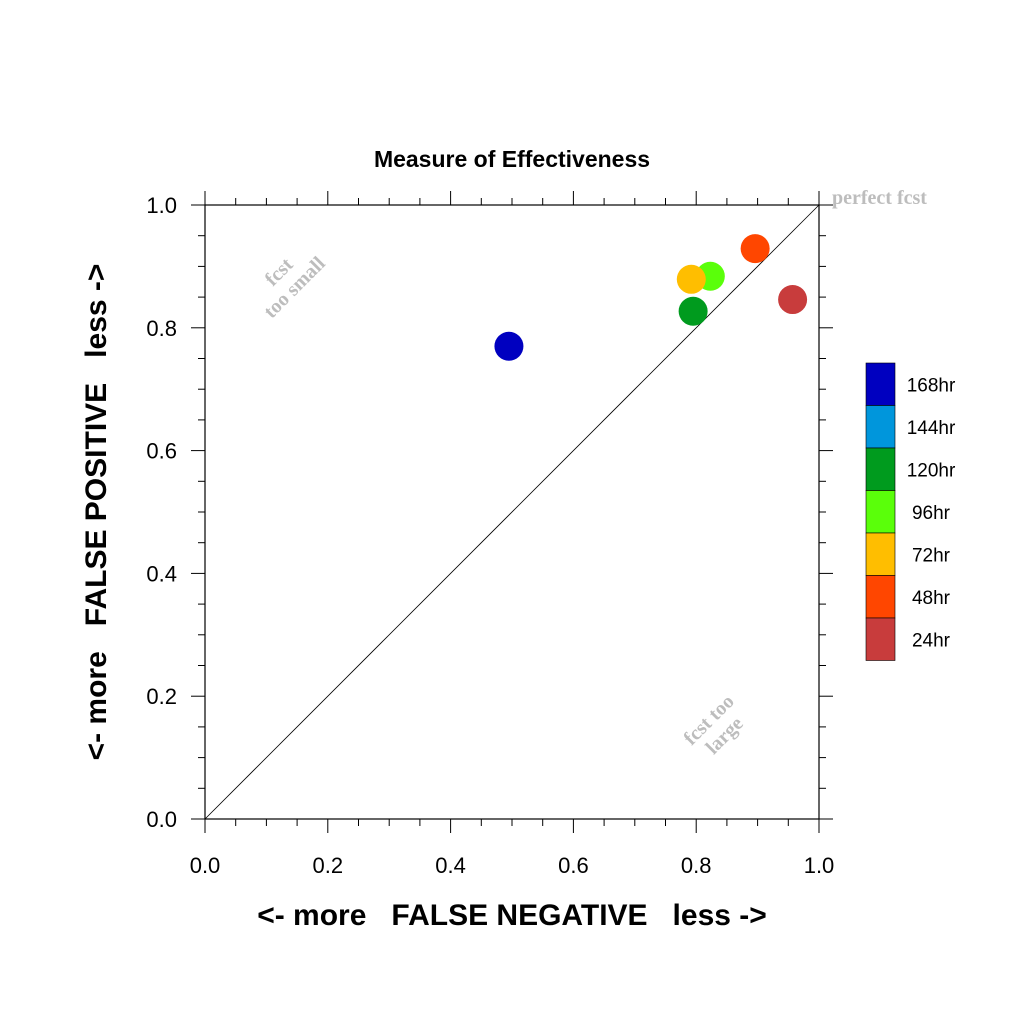  I want to click on legend-label-72hr: 72hr, so click(931, 555).